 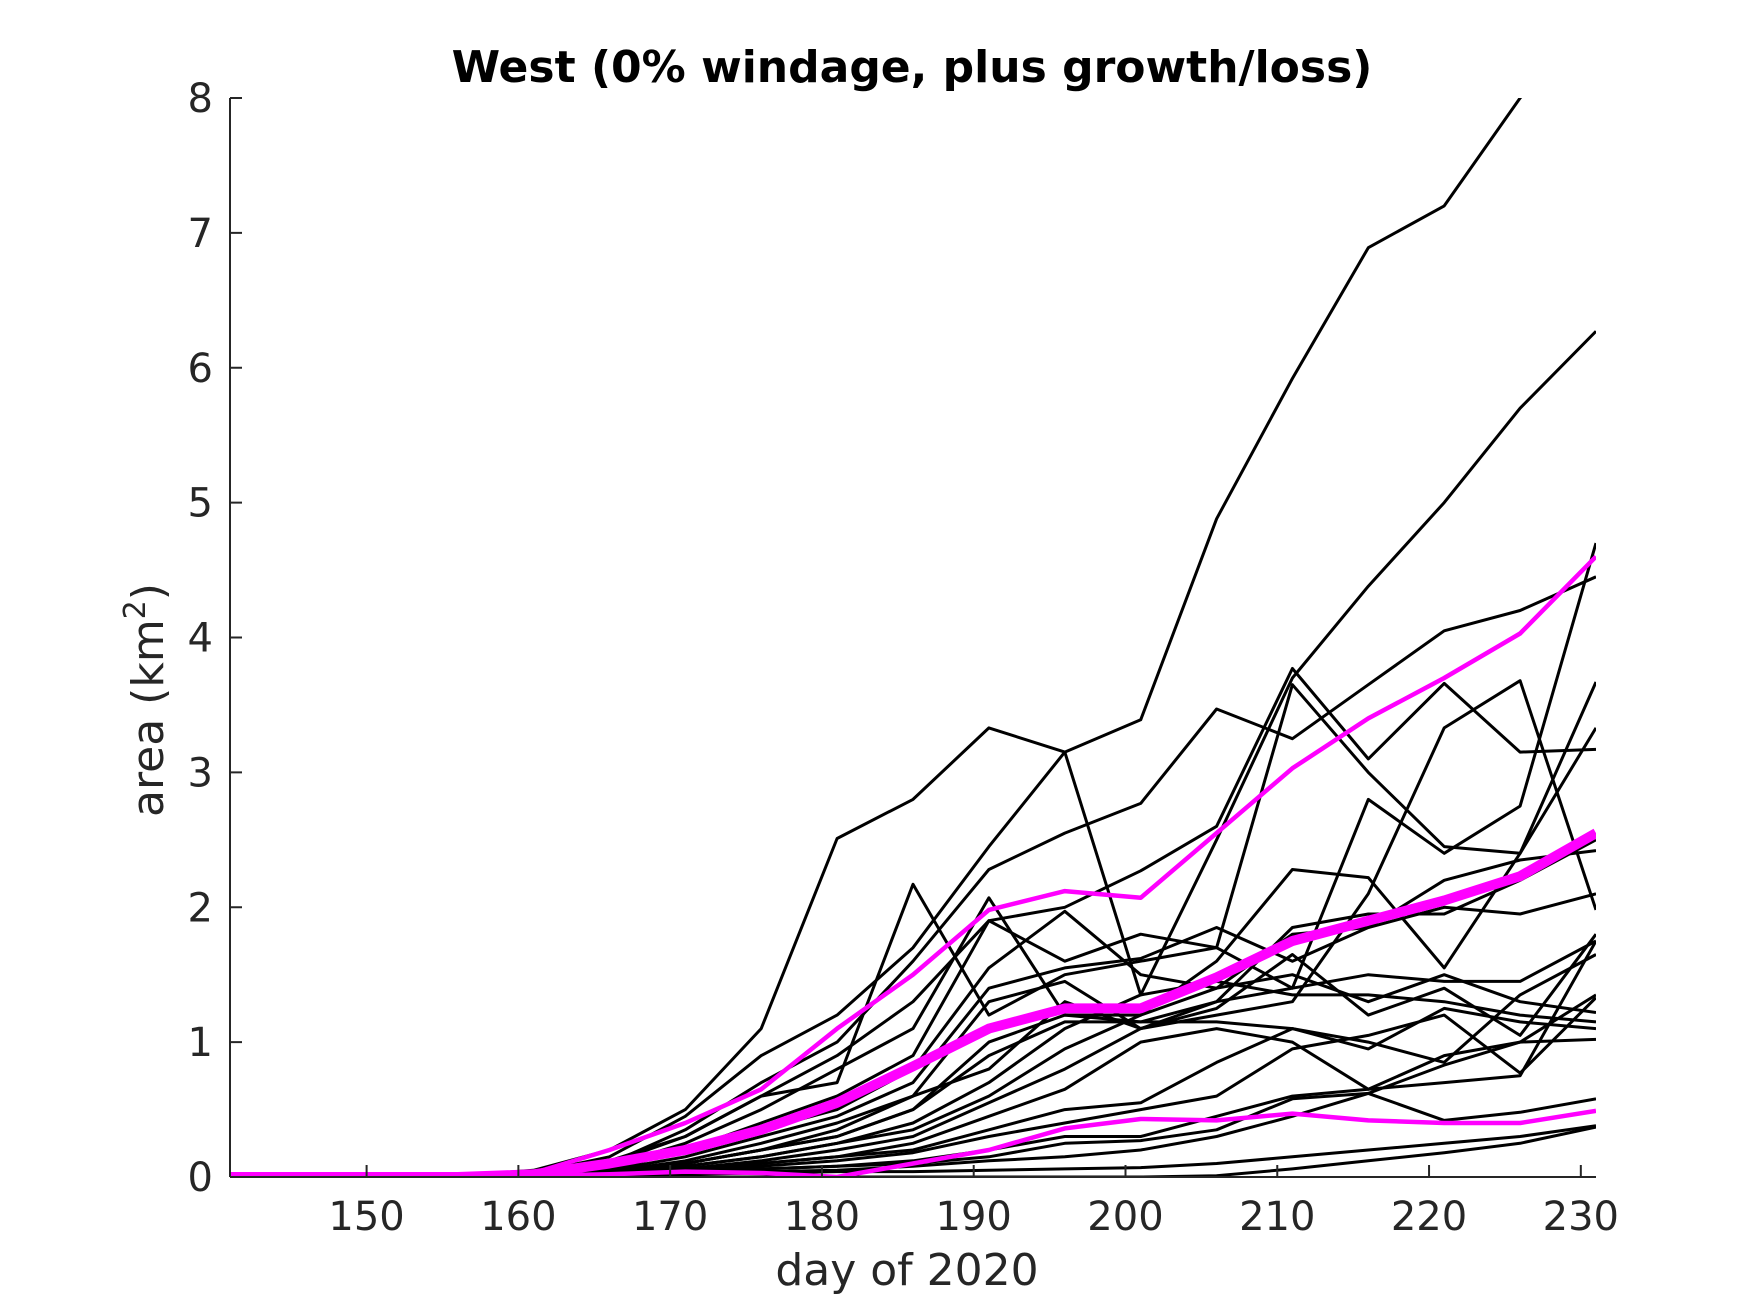 What do you see at coordinates (1581, 1217) in the screenshot?
I see `x-tick-label-230: 230` at bounding box center [1581, 1217].